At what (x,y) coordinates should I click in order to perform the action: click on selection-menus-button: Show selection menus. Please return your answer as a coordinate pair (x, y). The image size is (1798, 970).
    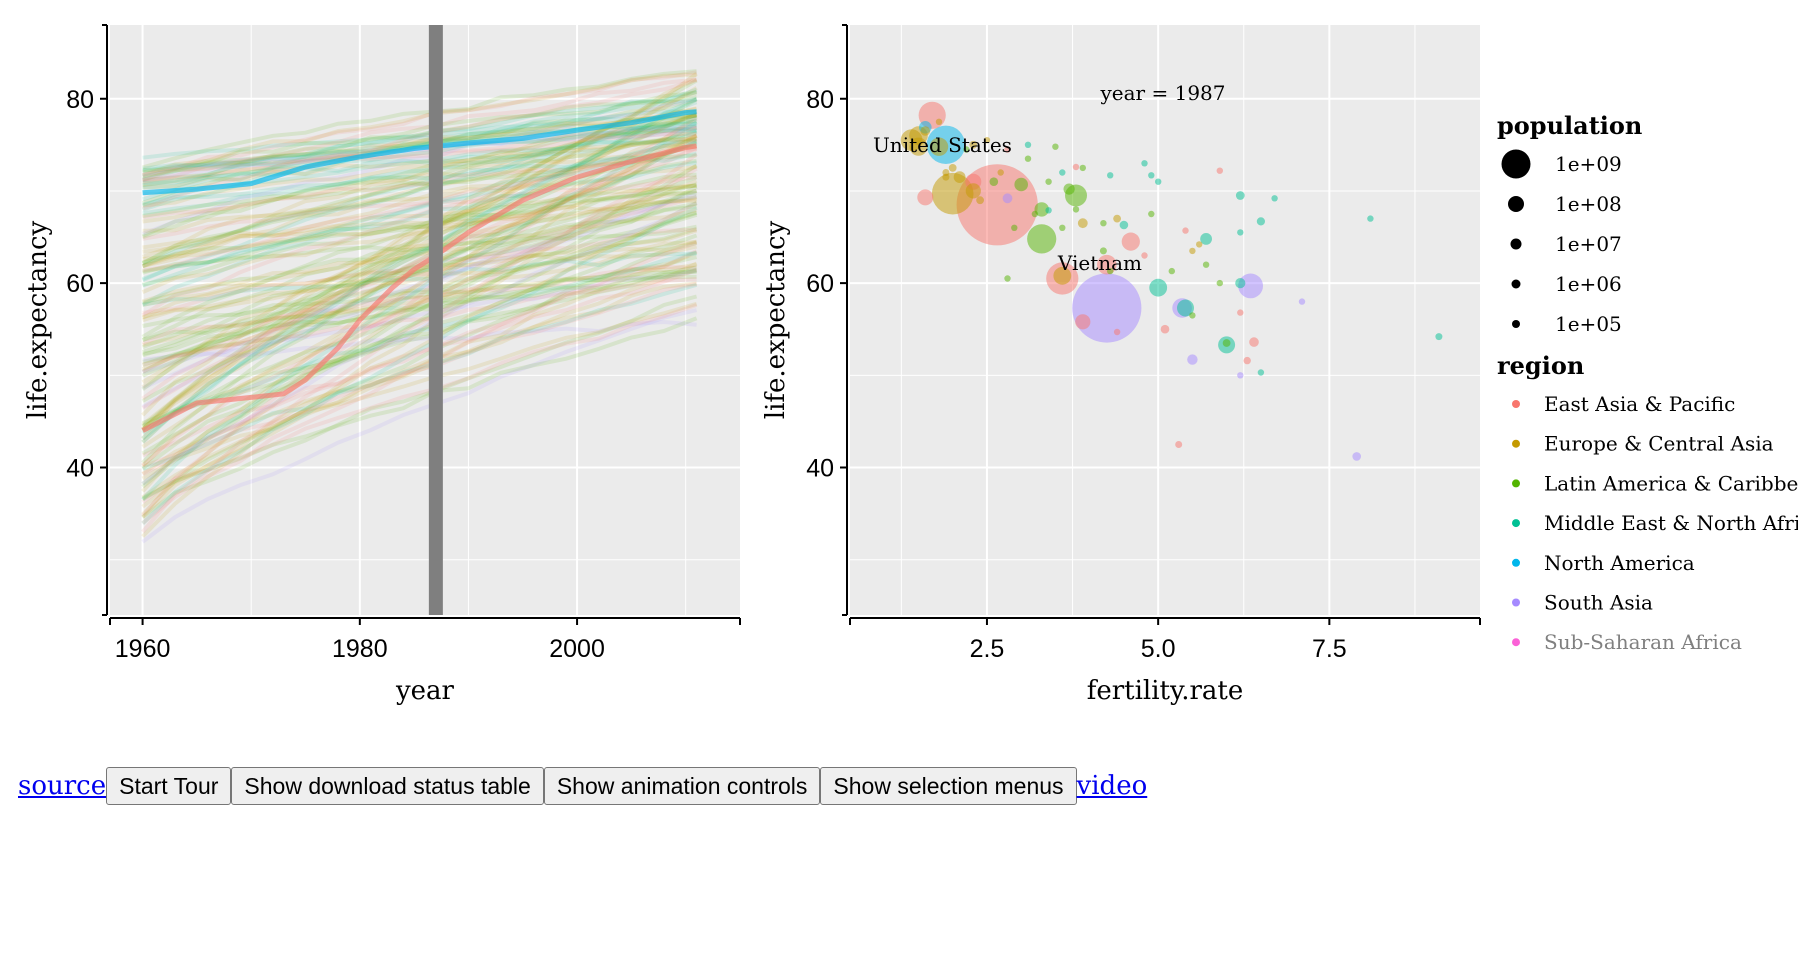
    Looking at the image, I should click on (948, 786).